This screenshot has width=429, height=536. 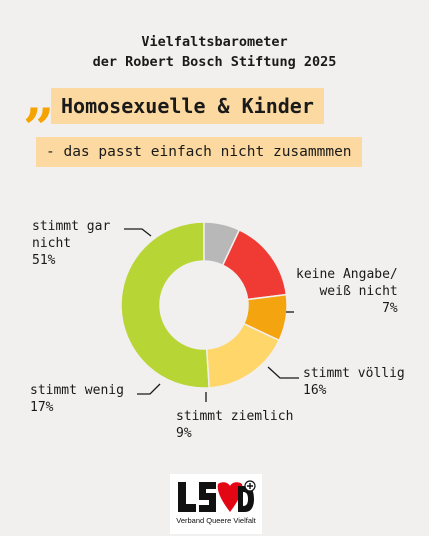 What do you see at coordinates (187, 106) in the screenshot?
I see `quote-title: Homosexuelle & Kinder` at bounding box center [187, 106].